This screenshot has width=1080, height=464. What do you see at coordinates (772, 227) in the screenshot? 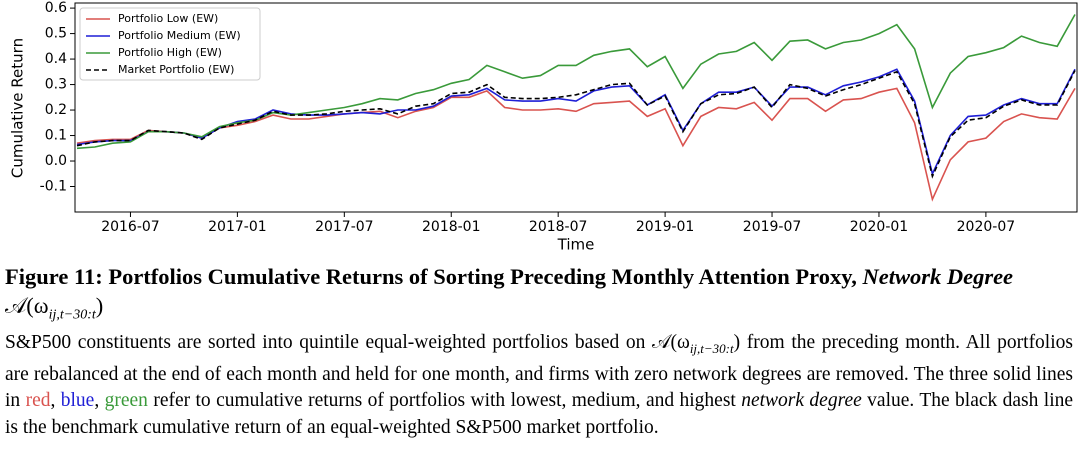
I see `x-tick-label: 2019-07` at bounding box center [772, 227].